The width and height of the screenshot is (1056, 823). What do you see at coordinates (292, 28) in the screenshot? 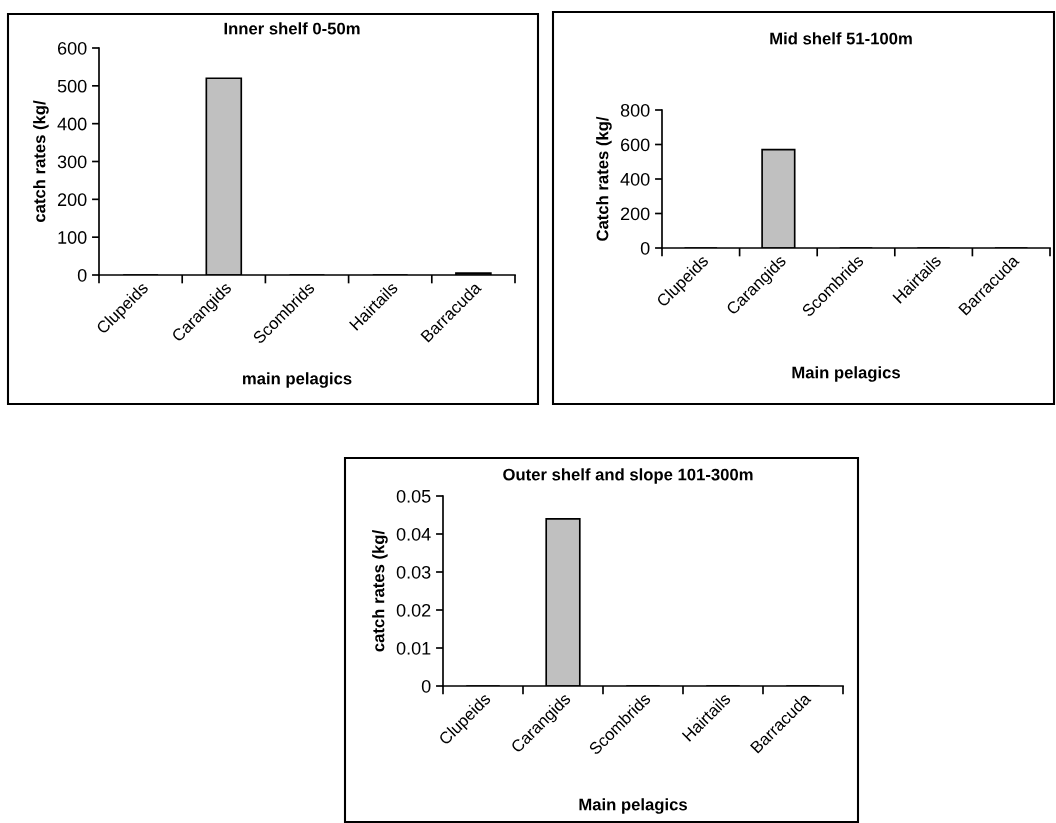
I see `chart-title: Inner shelf 0-50m` at bounding box center [292, 28].